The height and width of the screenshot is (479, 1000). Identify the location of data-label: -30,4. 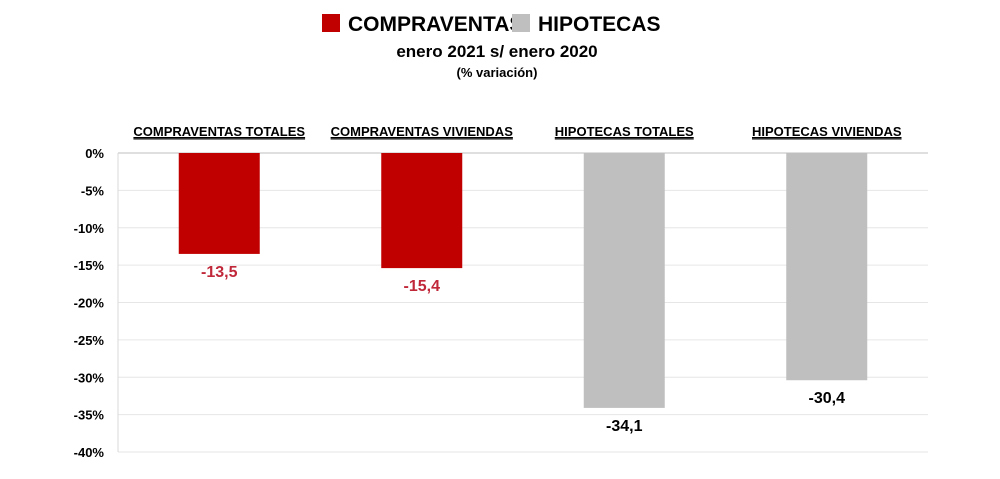
(827, 398).